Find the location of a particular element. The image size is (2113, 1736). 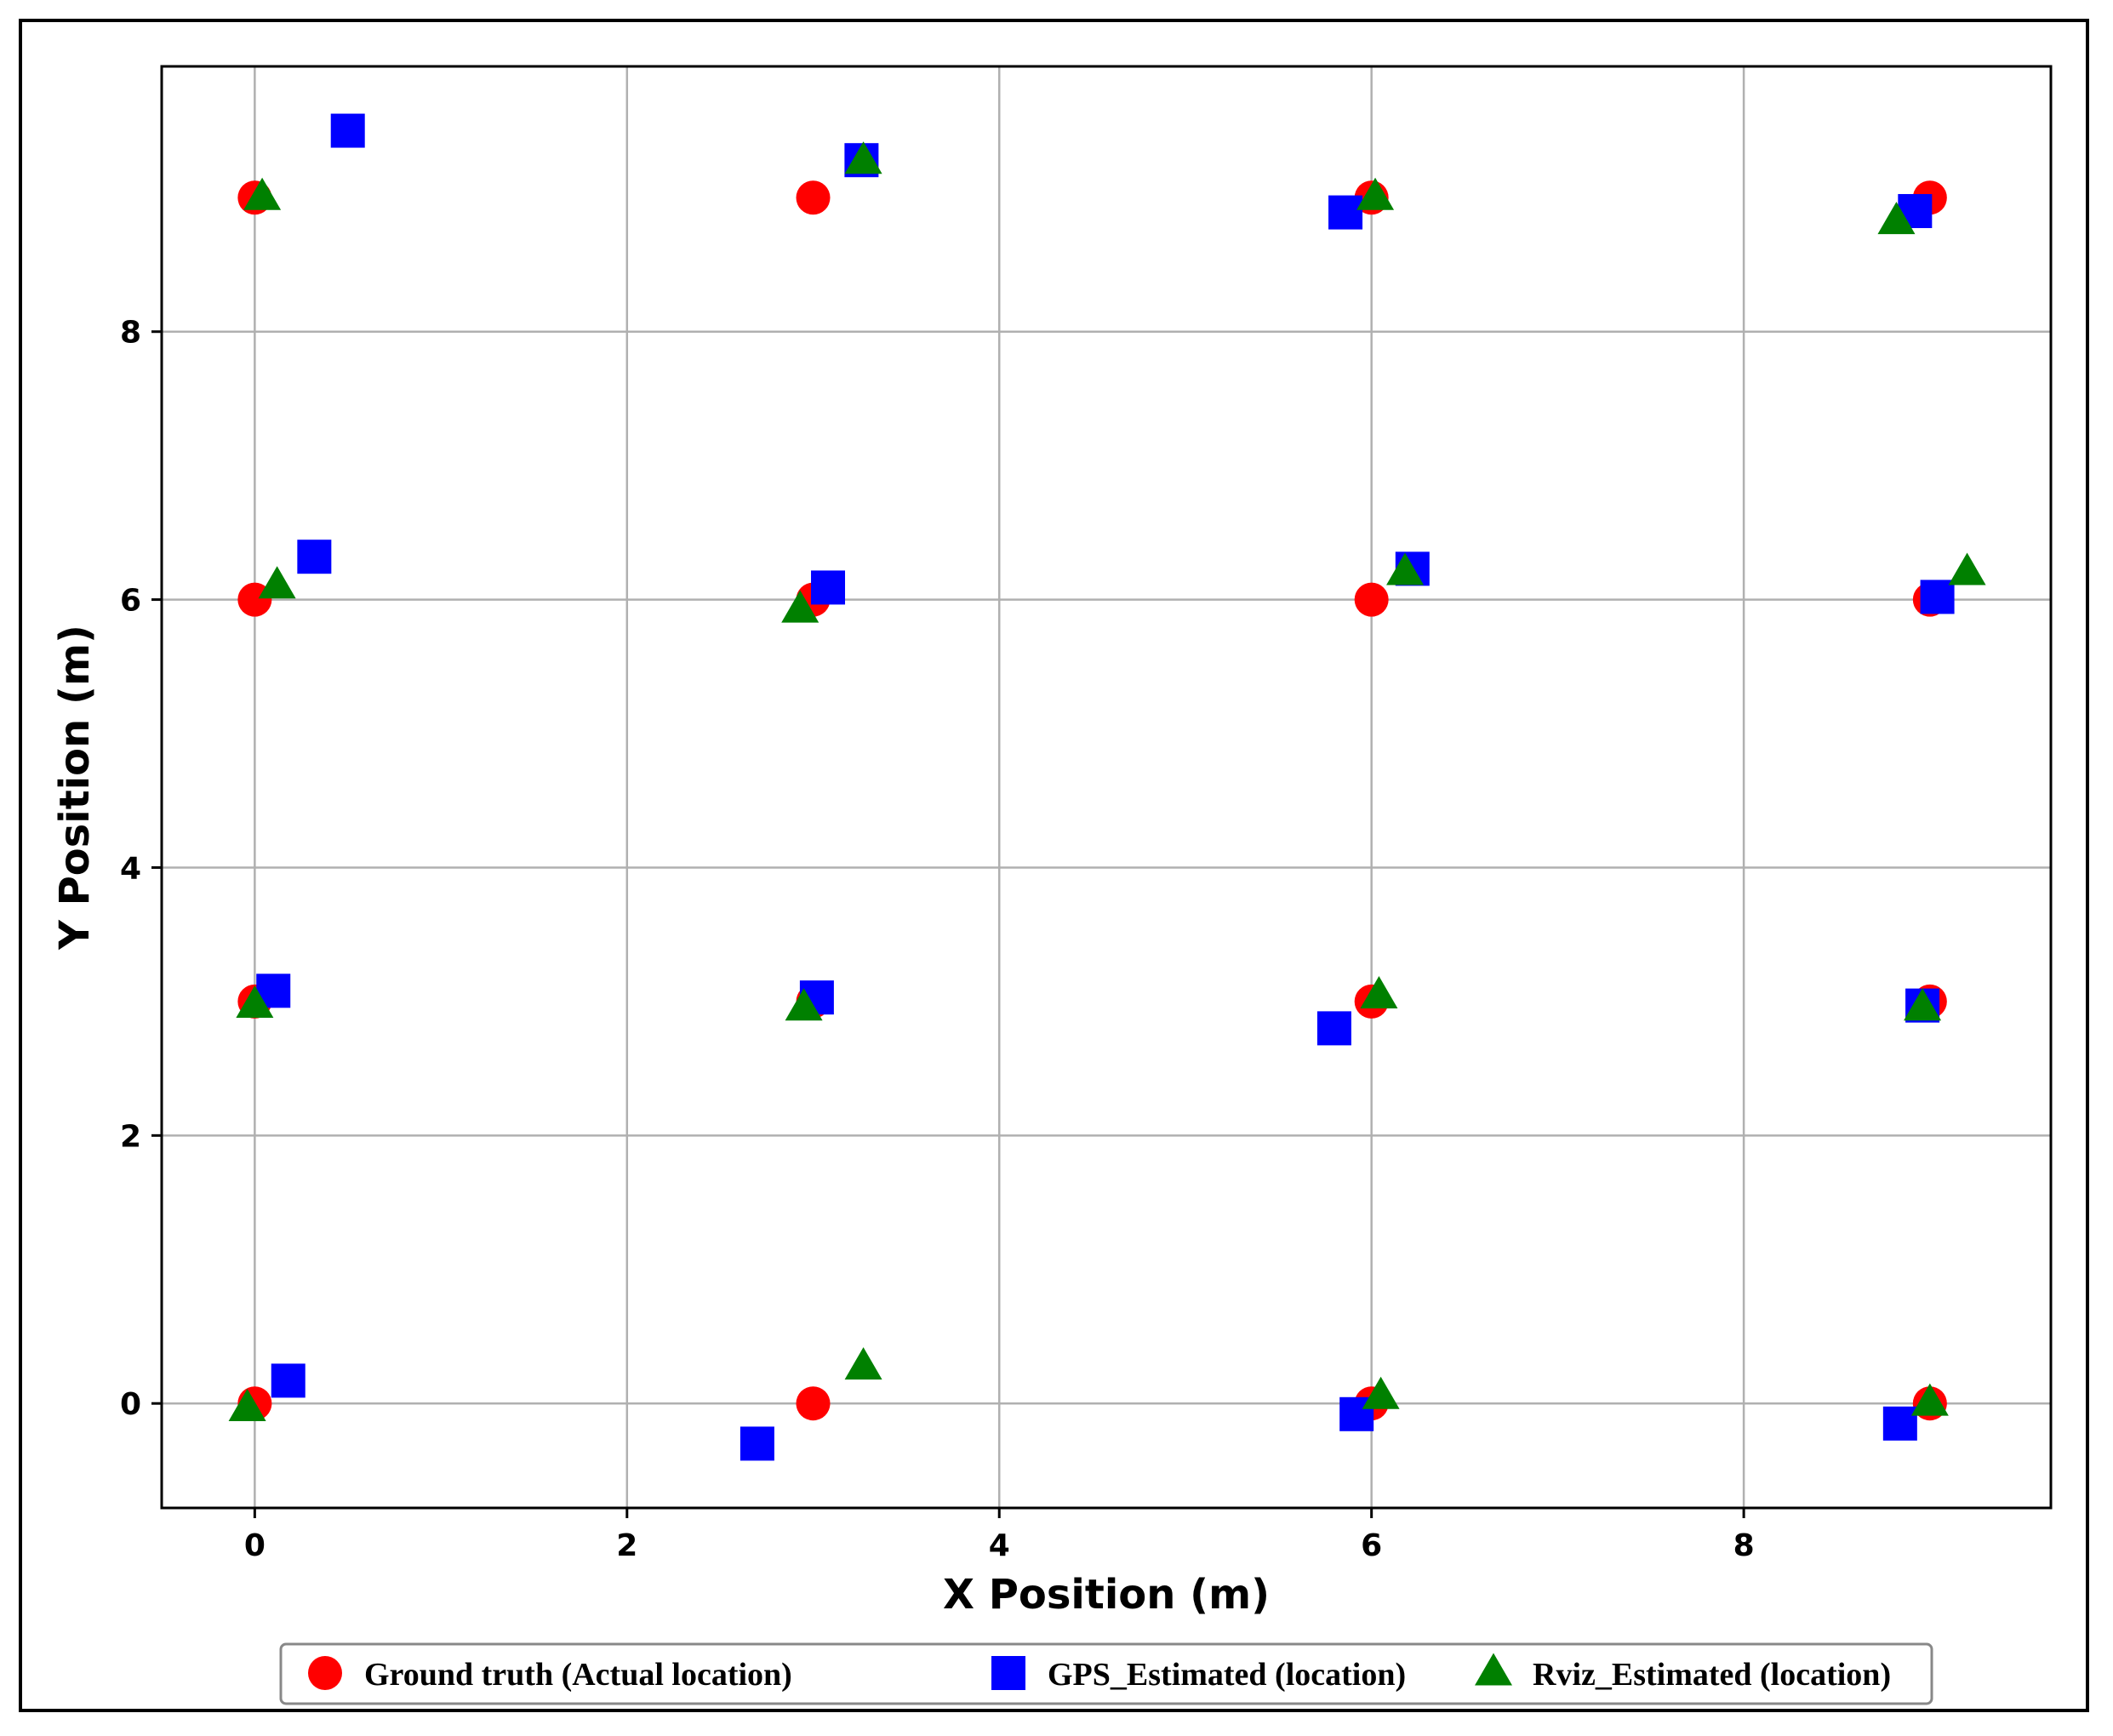

x-tick-label: 6 is located at coordinates (1372, 1545).